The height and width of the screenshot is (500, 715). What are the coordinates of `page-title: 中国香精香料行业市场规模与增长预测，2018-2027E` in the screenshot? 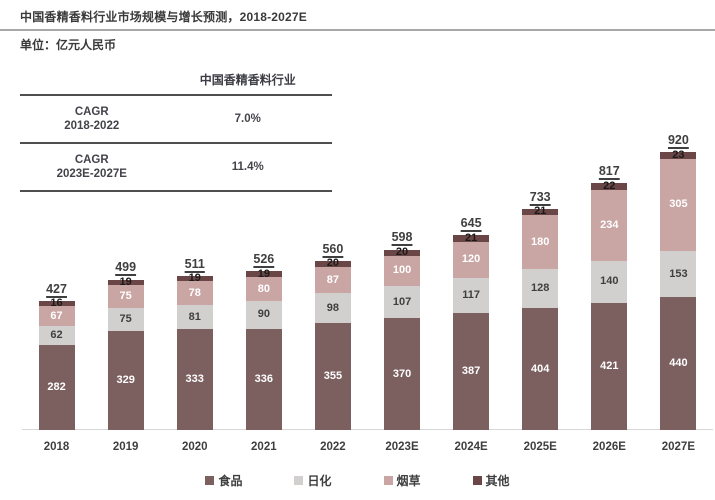 It's located at (163, 17).